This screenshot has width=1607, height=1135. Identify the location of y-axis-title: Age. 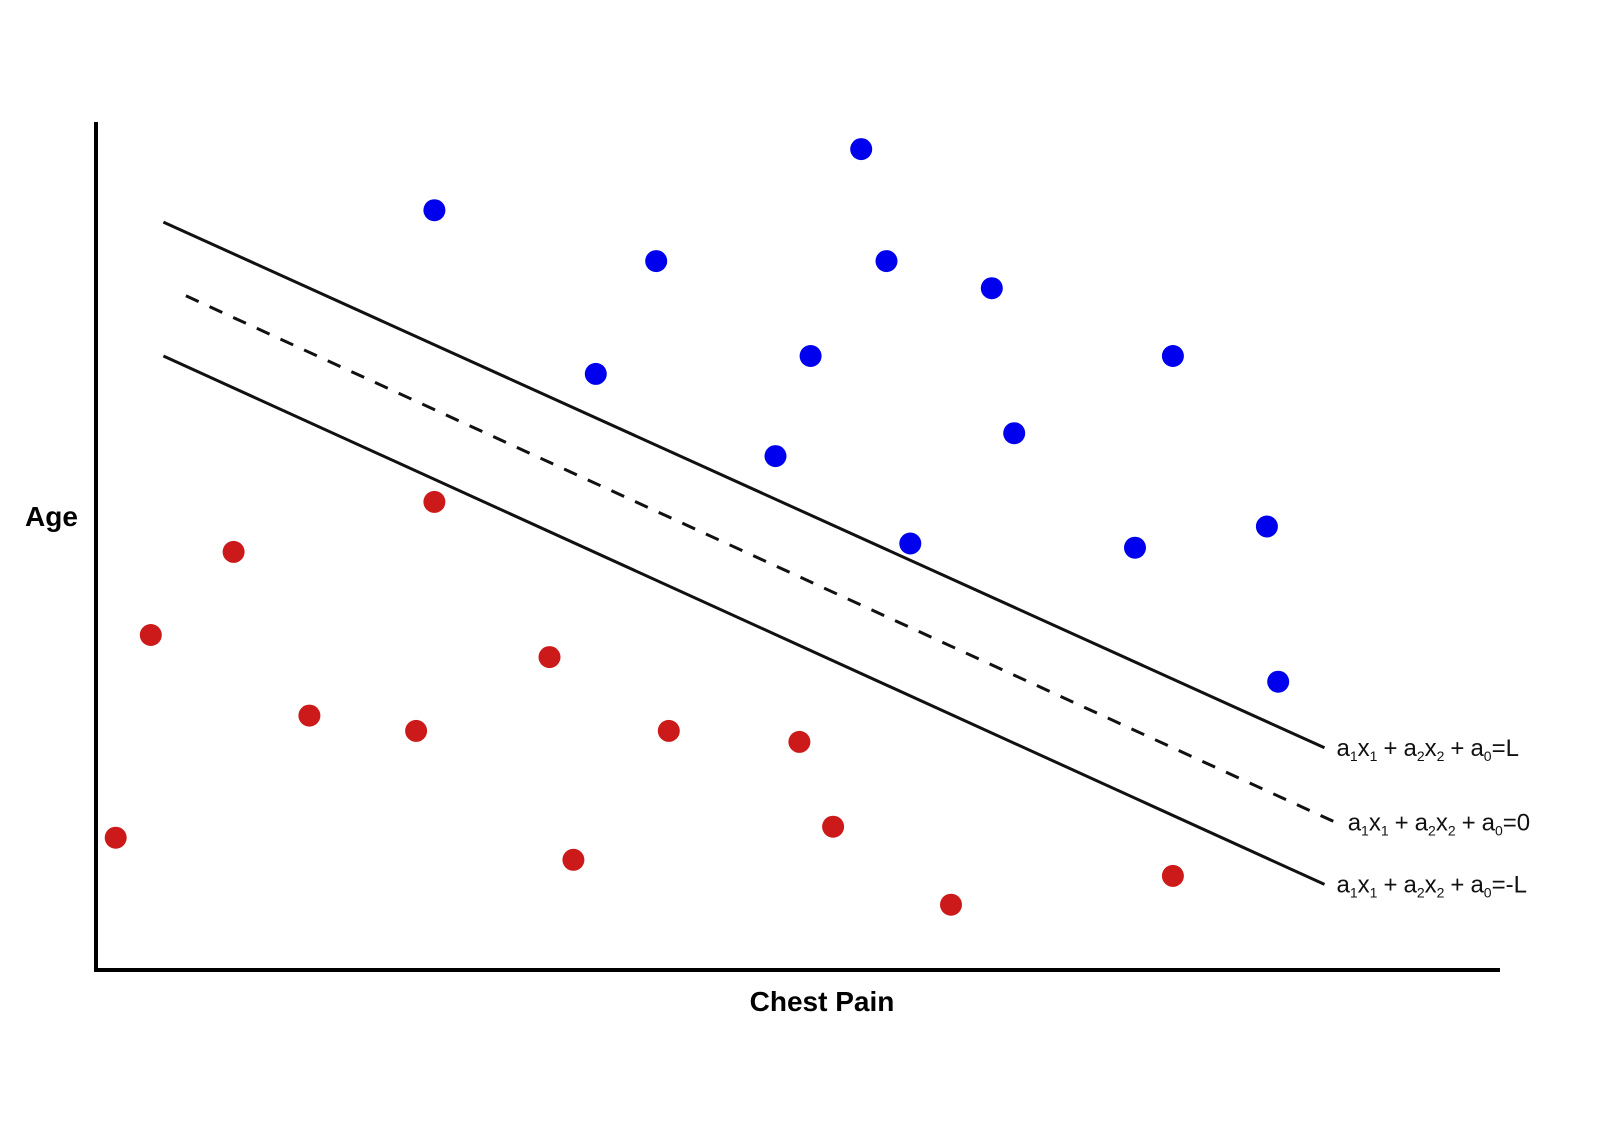
(51, 516).